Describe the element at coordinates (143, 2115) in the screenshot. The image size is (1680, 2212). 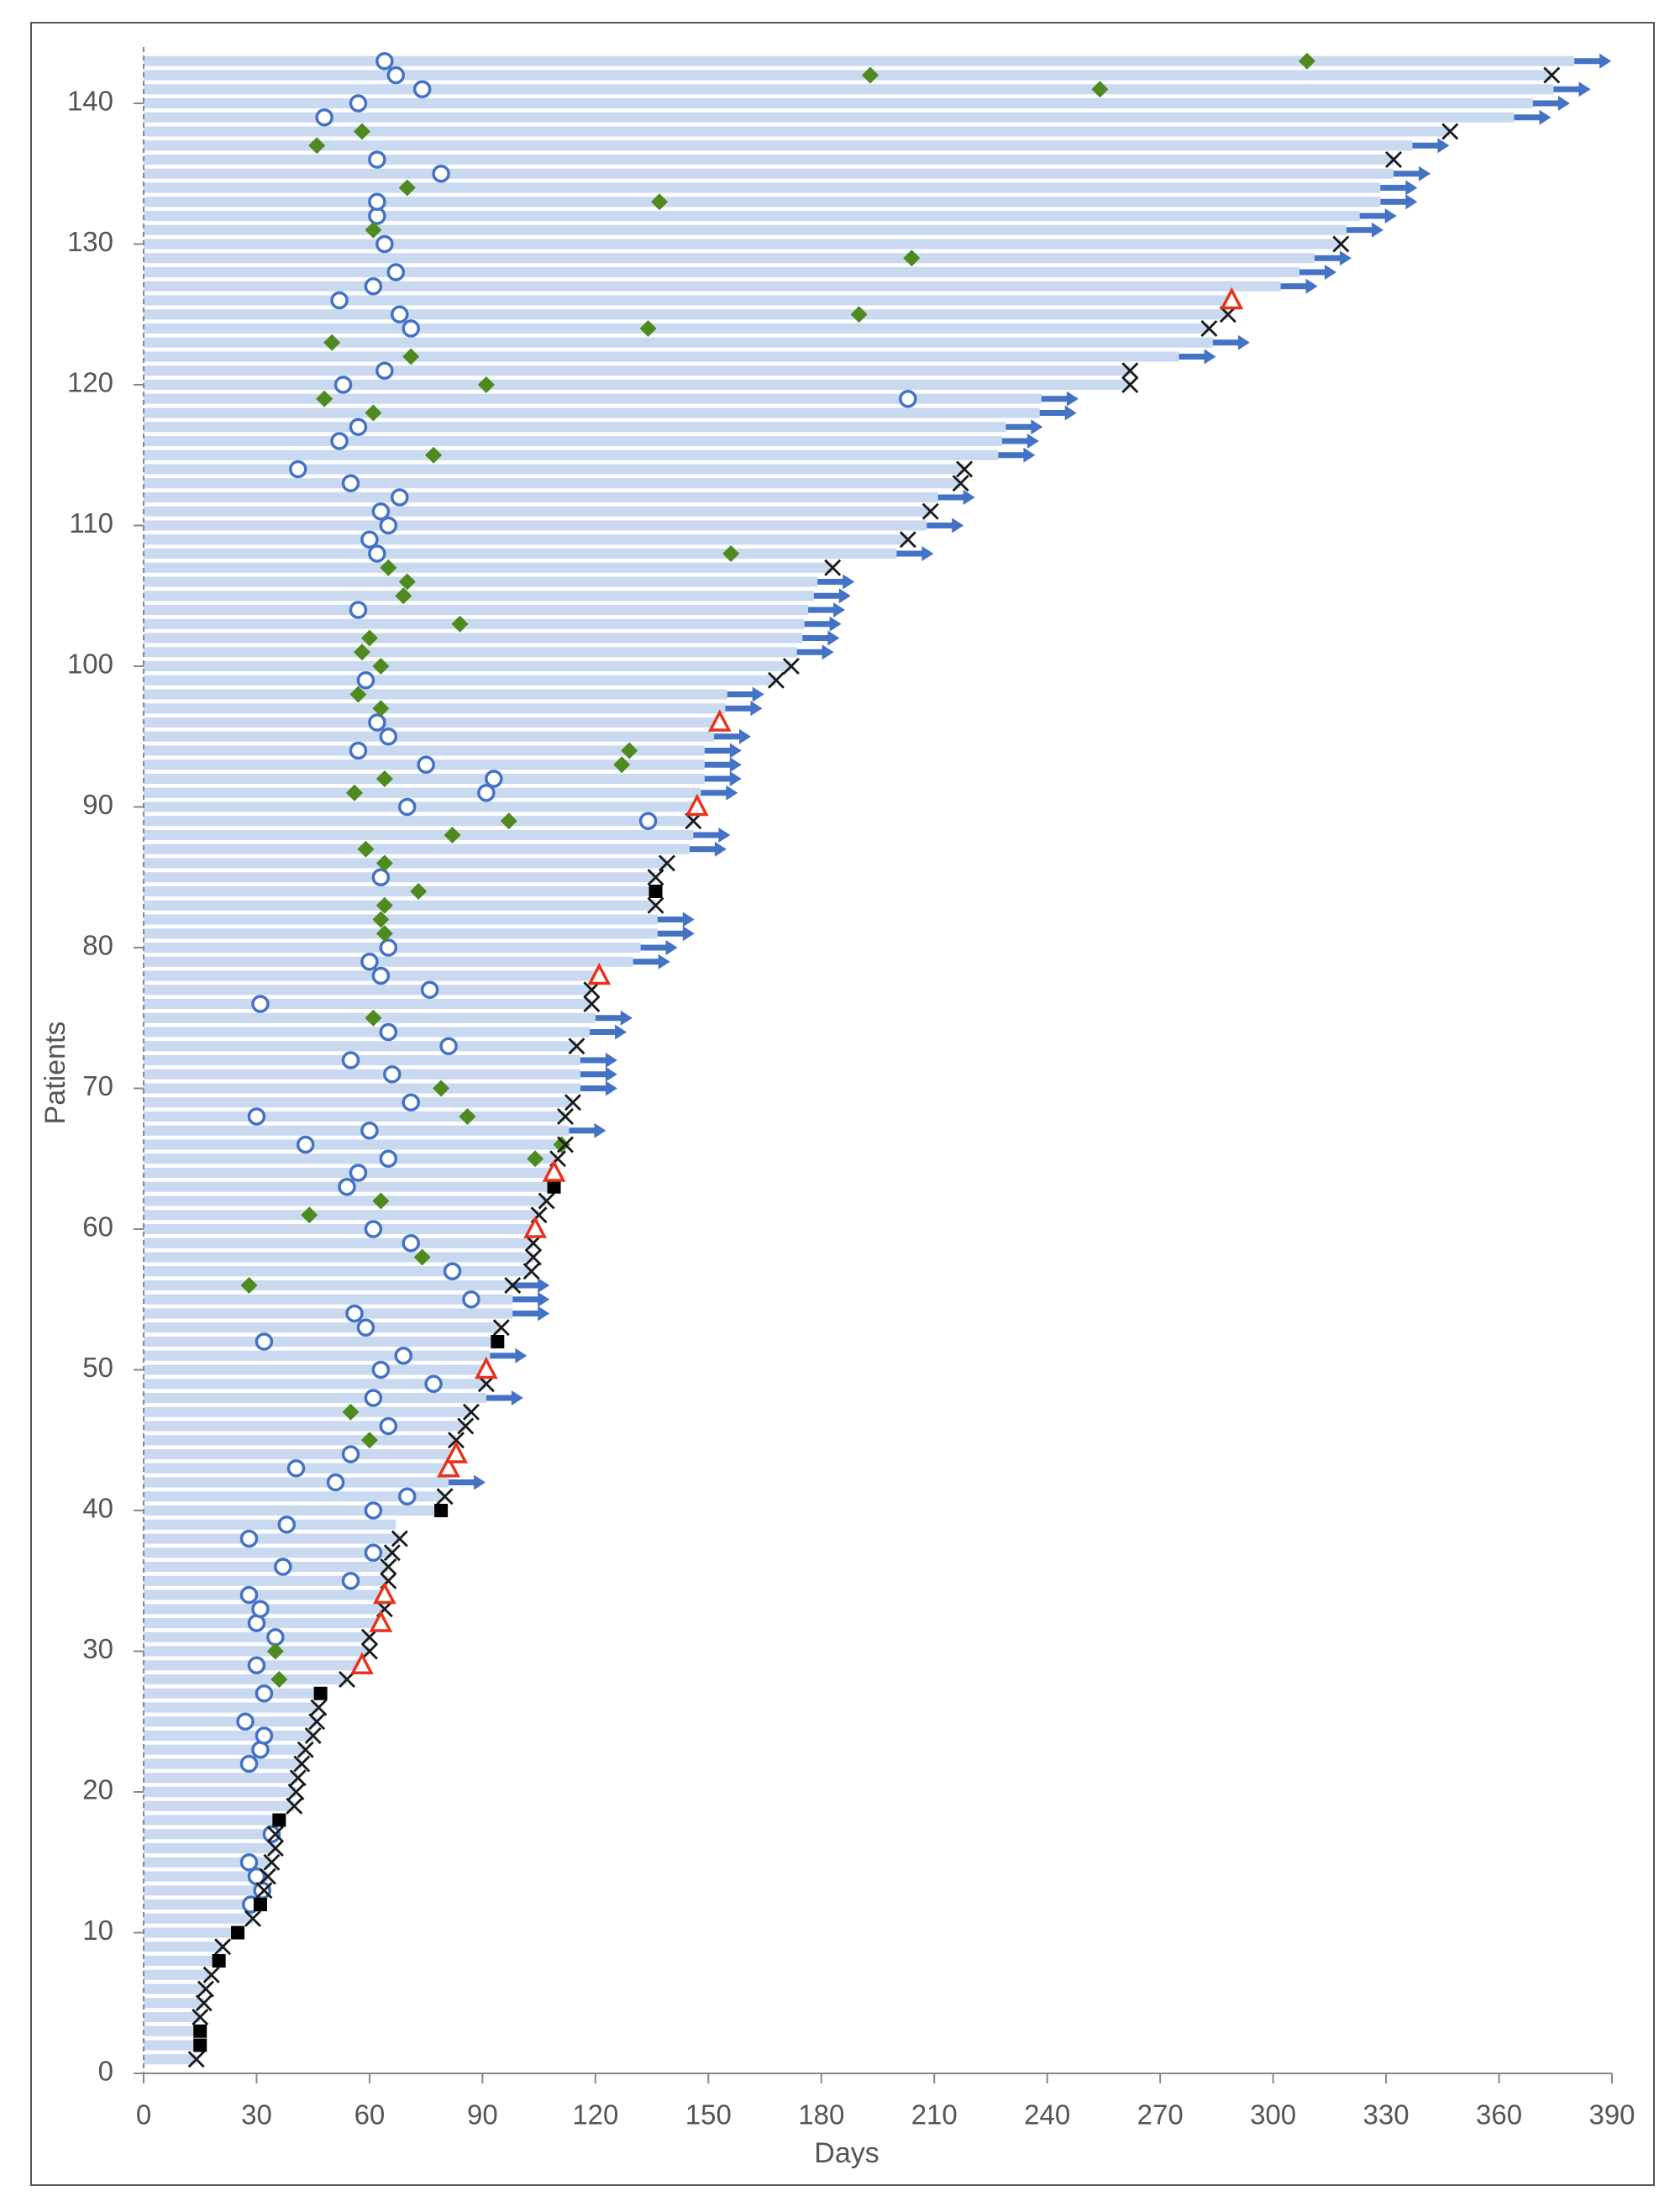
I see `x-tick-label: 0` at that location.